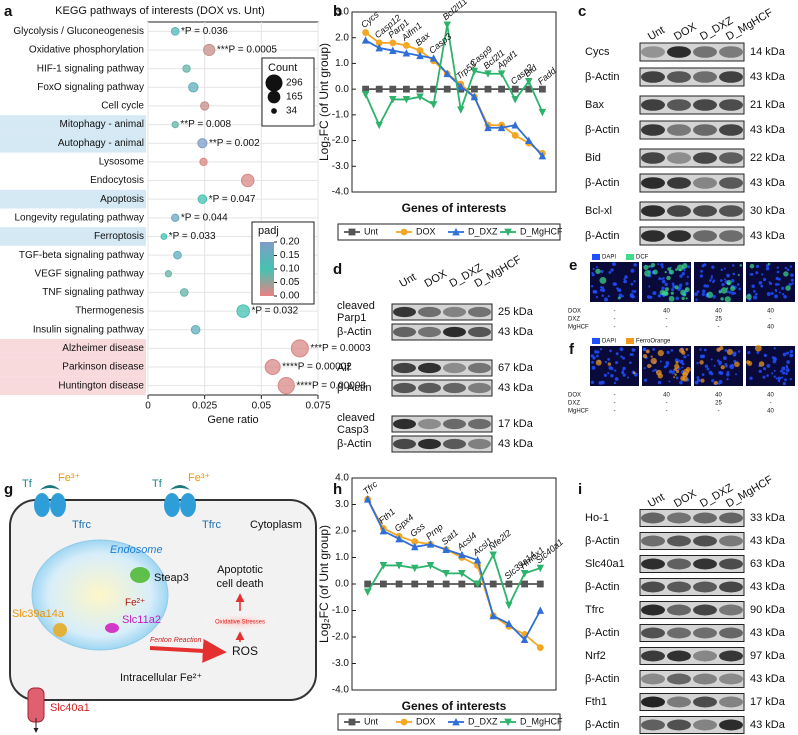 Image resolution: width=798 pixels, height=735 pixels. What do you see at coordinates (81, 255) in the screenshot?
I see `y-tick-label: TGF-beta signaling pathway` at bounding box center [81, 255].